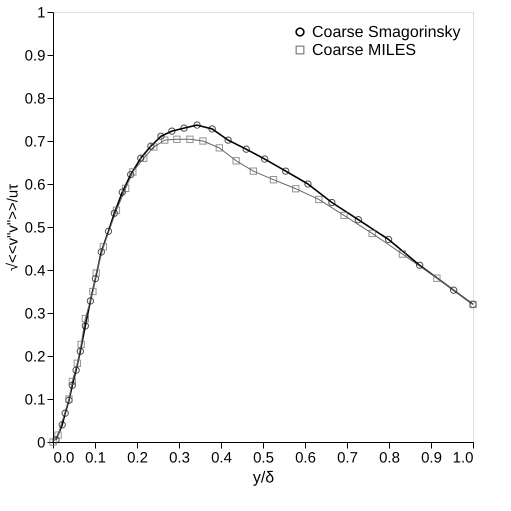 The height and width of the screenshot is (511, 511). What do you see at coordinates (35, 400) in the screenshot?
I see `y-tick-label: 0.1` at bounding box center [35, 400].